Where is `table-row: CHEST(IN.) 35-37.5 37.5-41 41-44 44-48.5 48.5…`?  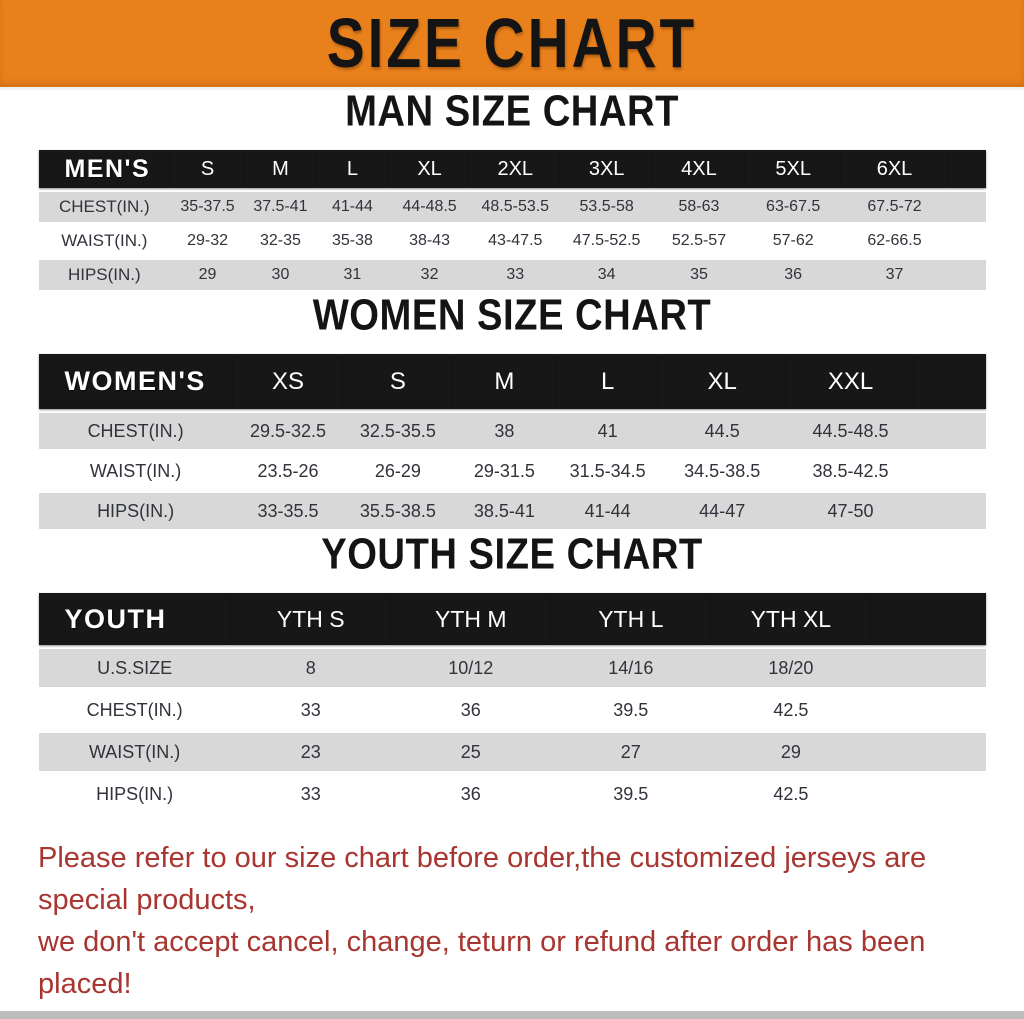 table-row: CHEST(IN.) 35-37.5 37.5-41 41-44 44-48.5 48.5… is located at coordinates (512, 207).